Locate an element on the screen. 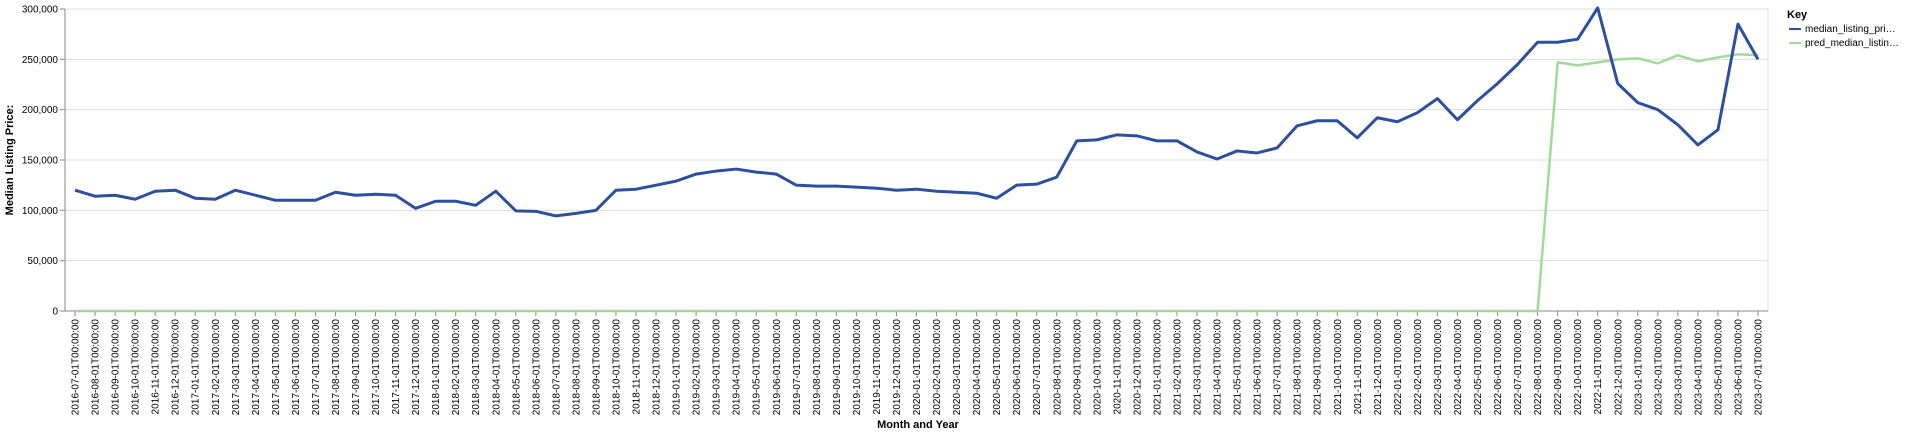 This screenshot has width=1920, height=434. x-tick-label: 2022-04-01T00:00:00 is located at coordinates (1458, 367).